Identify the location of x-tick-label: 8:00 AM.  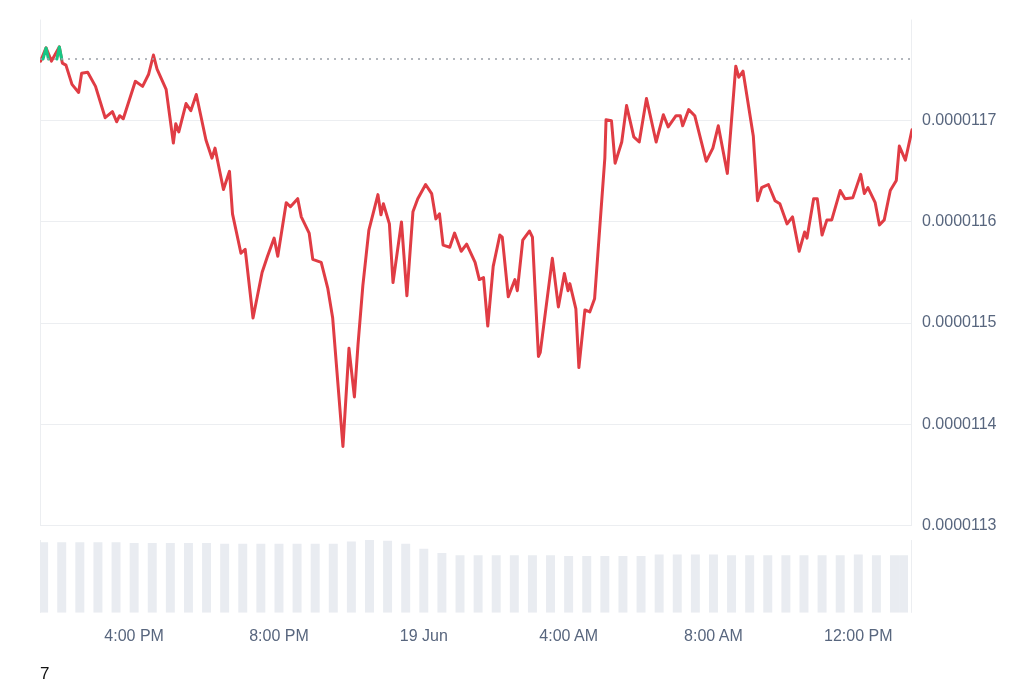
(713, 635).